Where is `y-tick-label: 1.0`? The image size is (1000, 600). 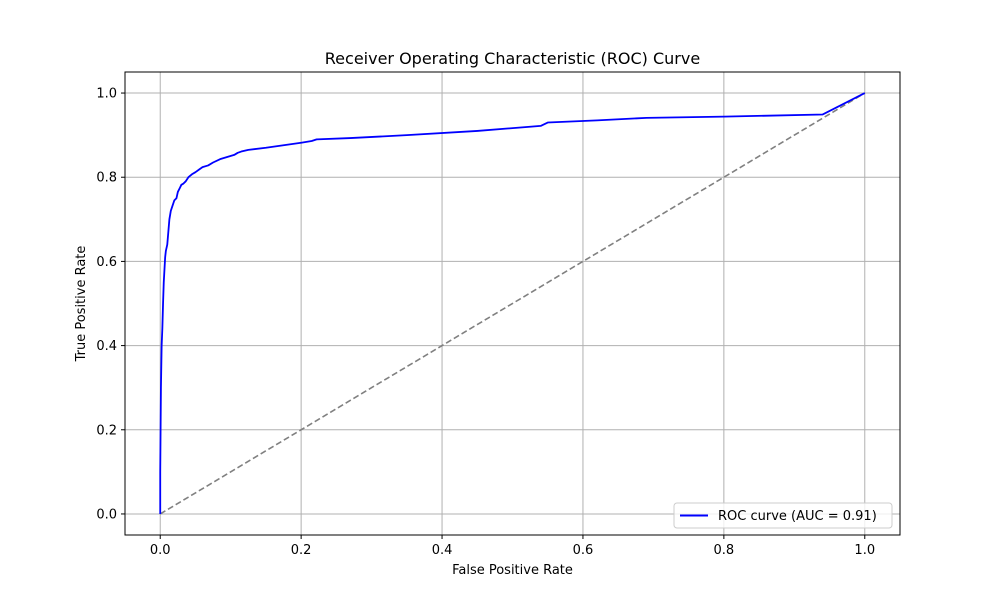 y-tick-label: 1.0 is located at coordinates (106, 94).